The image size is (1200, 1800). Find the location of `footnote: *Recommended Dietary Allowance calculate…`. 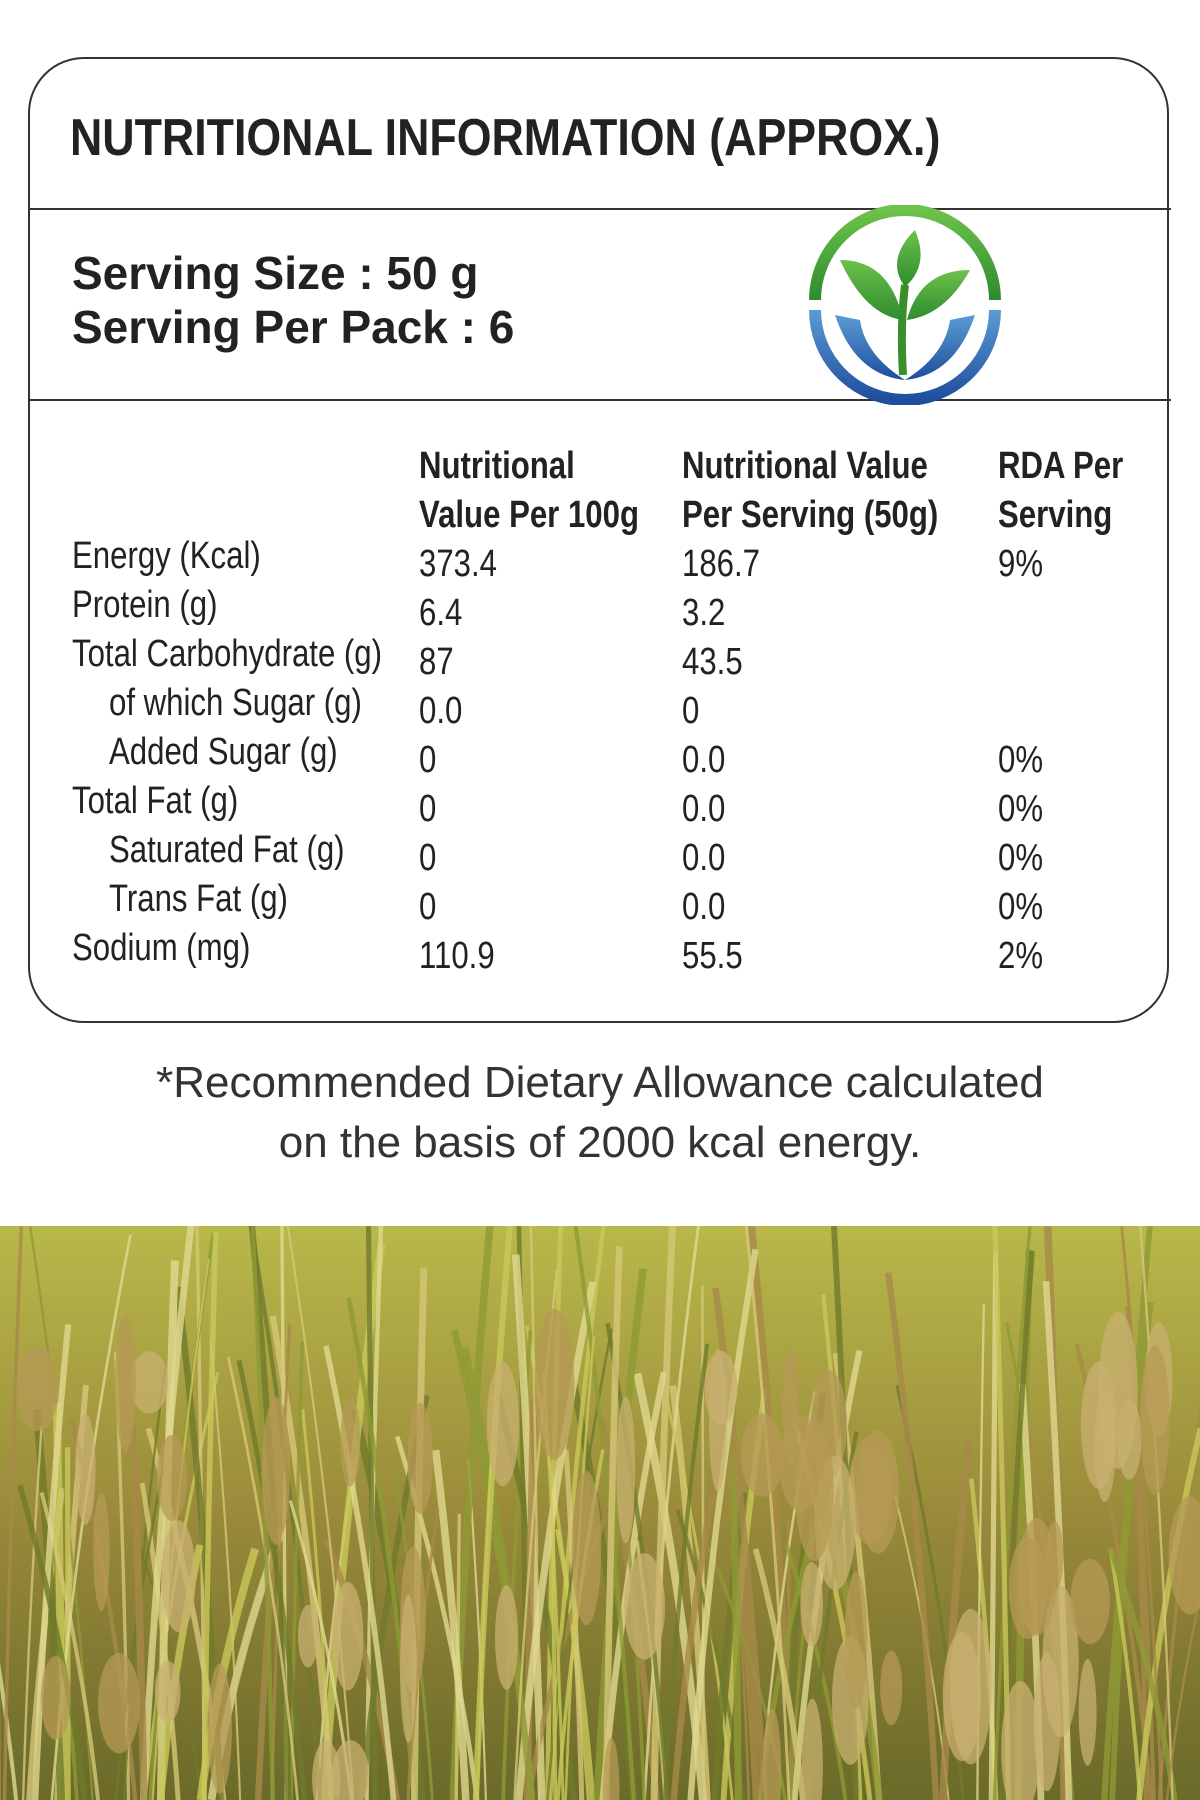

footnote: *Recommended Dietary Allowance calculate… is located at coordinates (600, 1082).